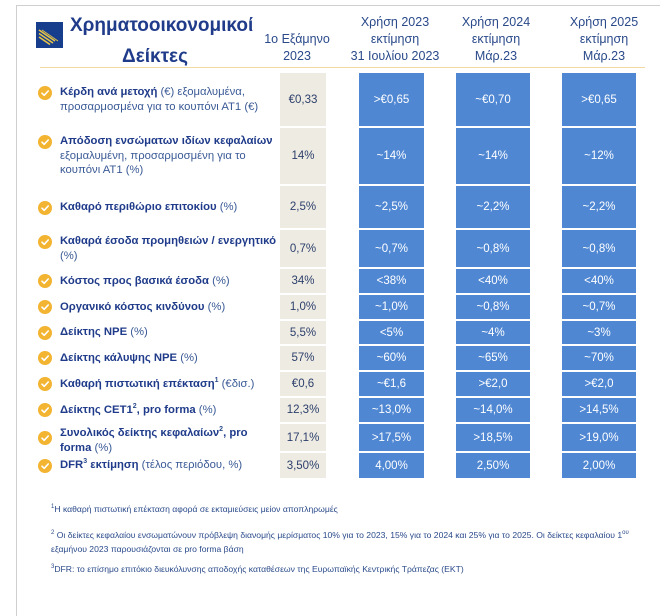  Describe the element at coordinates (297, 39) in the screenshot. I see `column-header-line: 1ο Εξάμηνο` at that location.